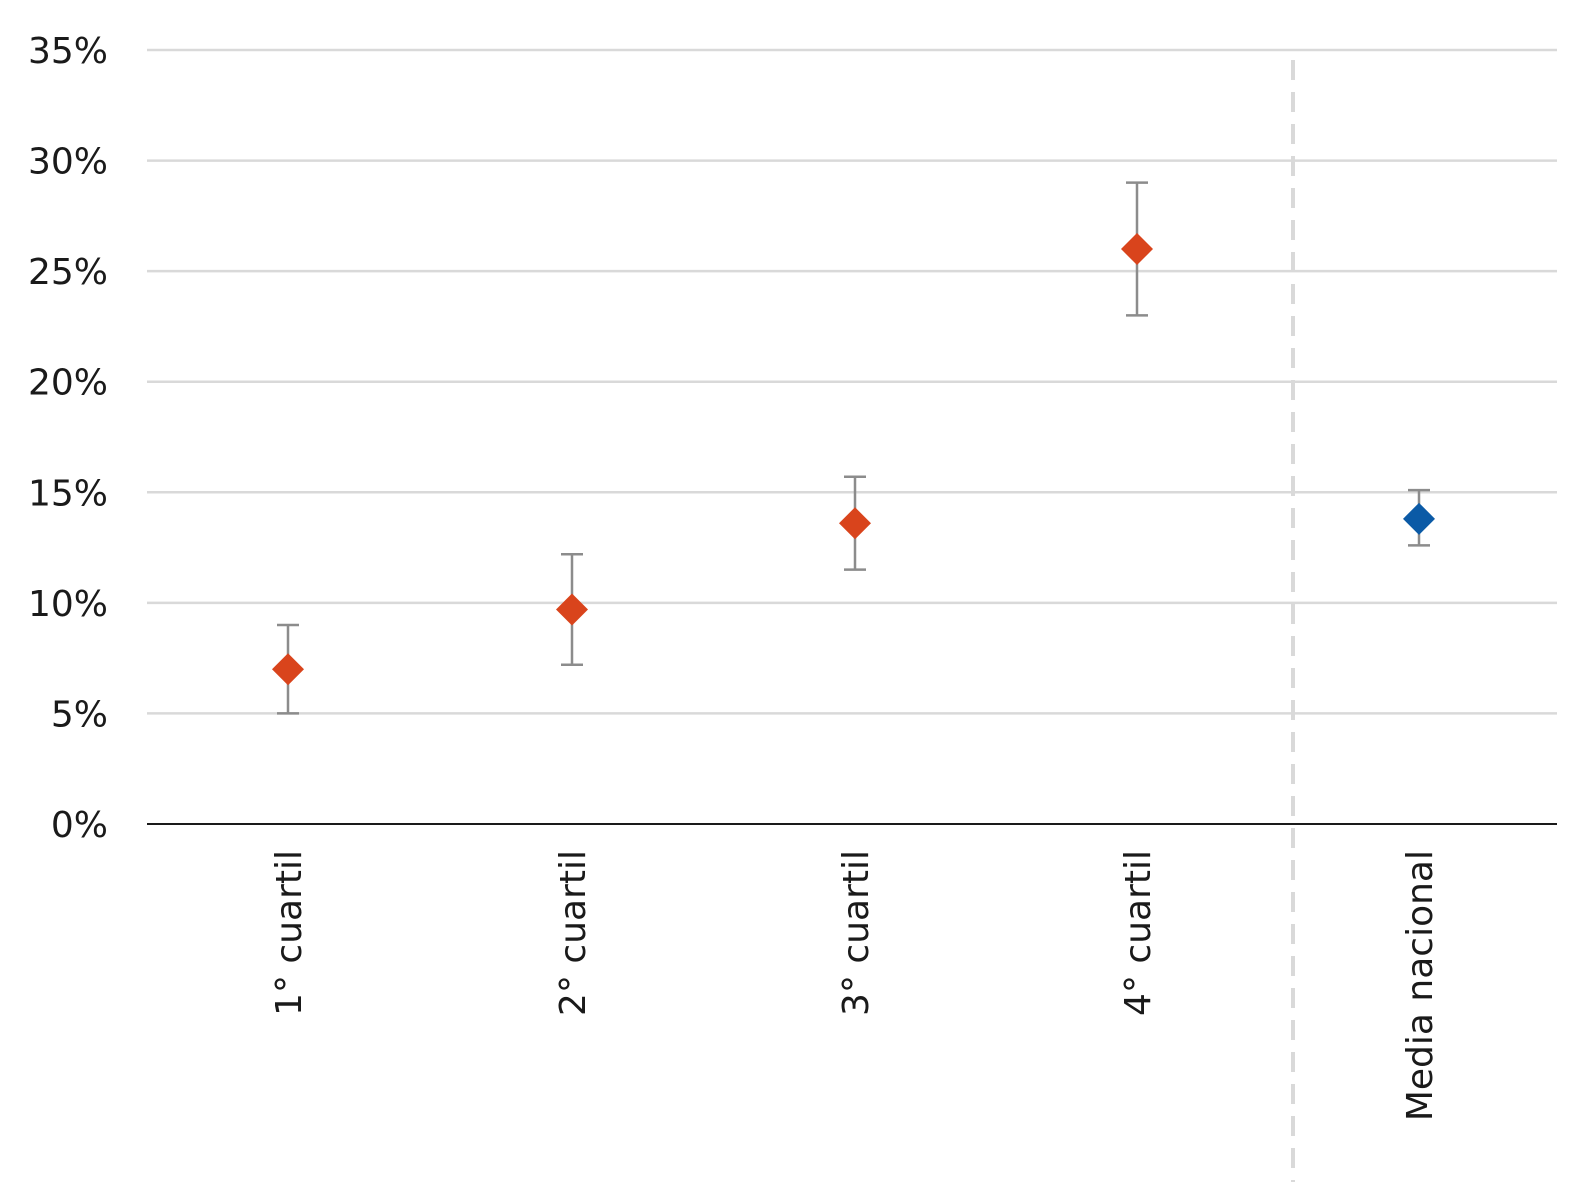  Describe the element at coordinates (573, 933) in the screenshot. I see `x-category-label: 2° cuartil` at that location.